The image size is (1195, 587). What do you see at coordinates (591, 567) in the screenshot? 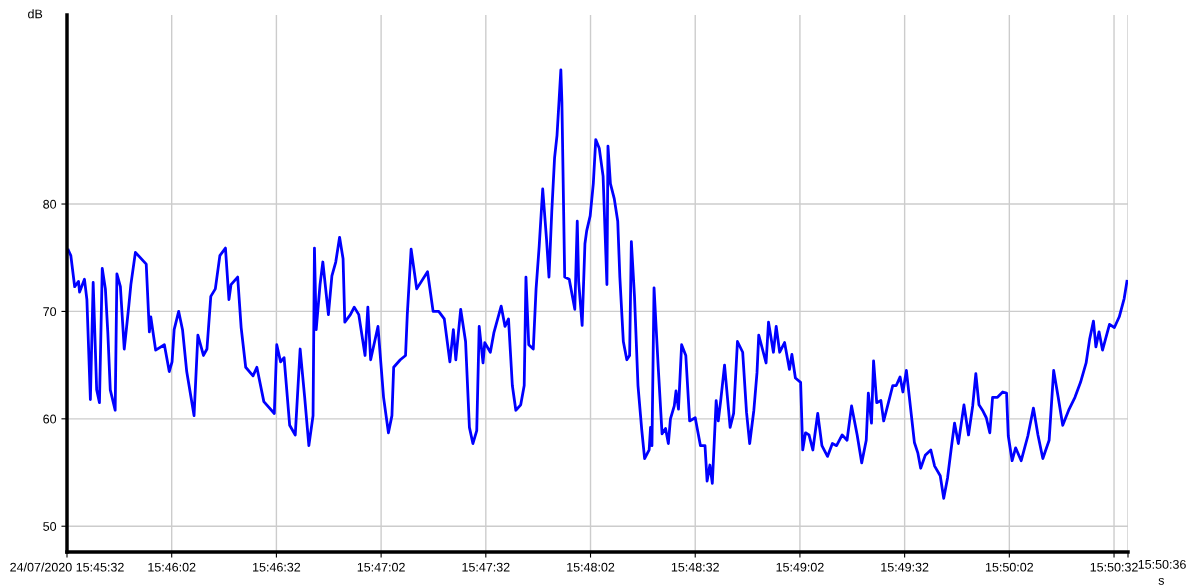
I see `x-tick-label: 15:48:02` at bounding box center [591, 567].